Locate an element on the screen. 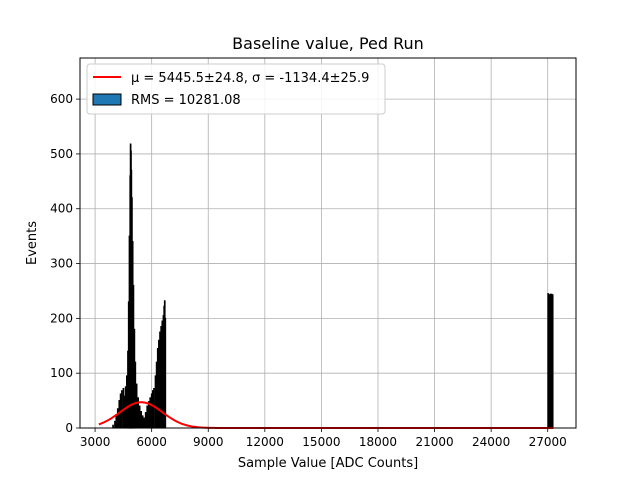  x-tick-label: 21000 is located at coordinates (434, 442).